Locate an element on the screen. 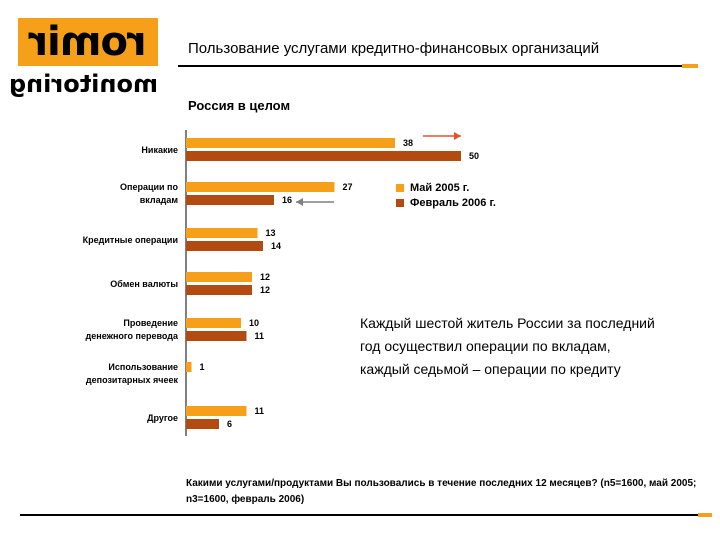  category-label-line: Кредитные операции is located at coordinates (130, 240).